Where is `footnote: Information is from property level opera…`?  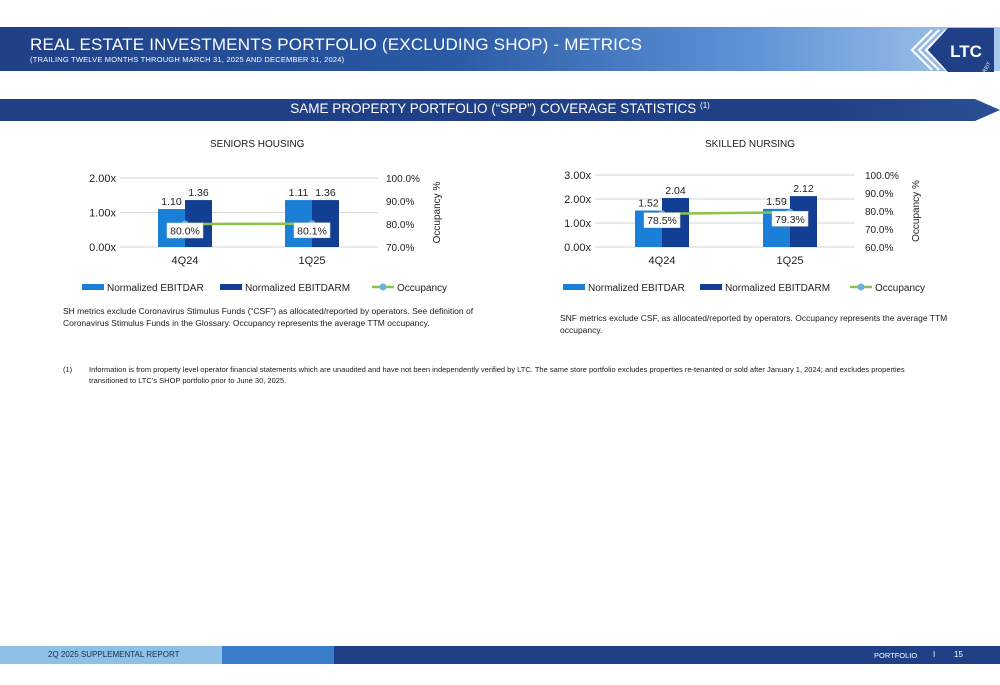 footnote: Information is from property level opera… is located at coordinates (497, 375).